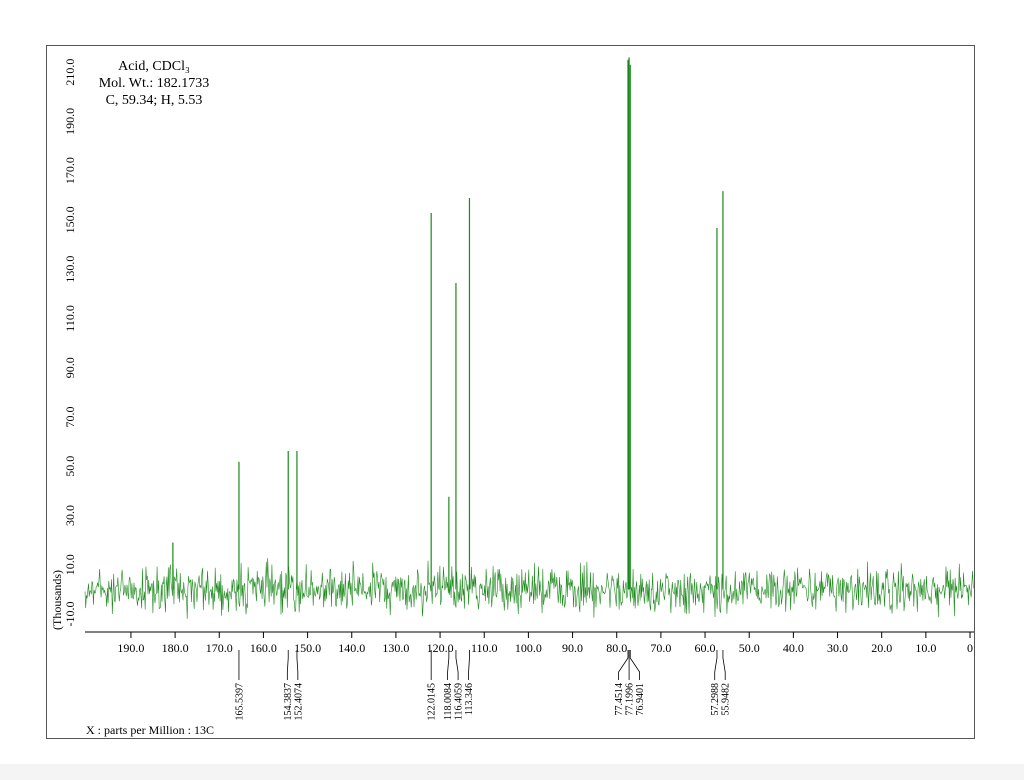 This screenshot has width=1024, height=780. What do you see at coordinates (619, 699) in the screenshot?
I see `peak-label: 77.4514` at bounding box center [619, 699].